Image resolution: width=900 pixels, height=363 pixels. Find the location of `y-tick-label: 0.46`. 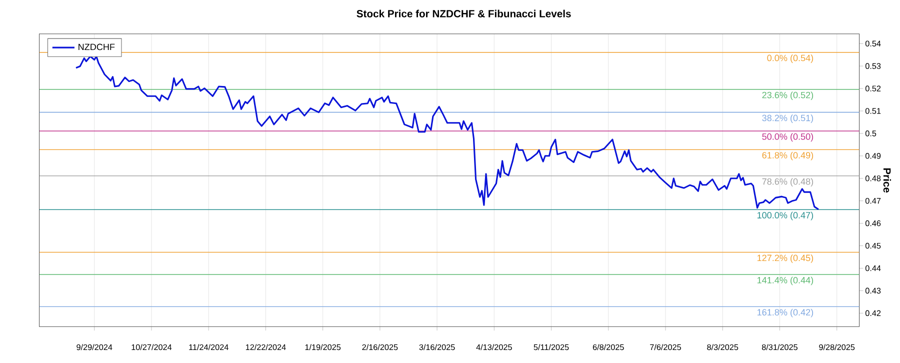

y-tick-label: 0.46 is located at coordinates (873, 223).